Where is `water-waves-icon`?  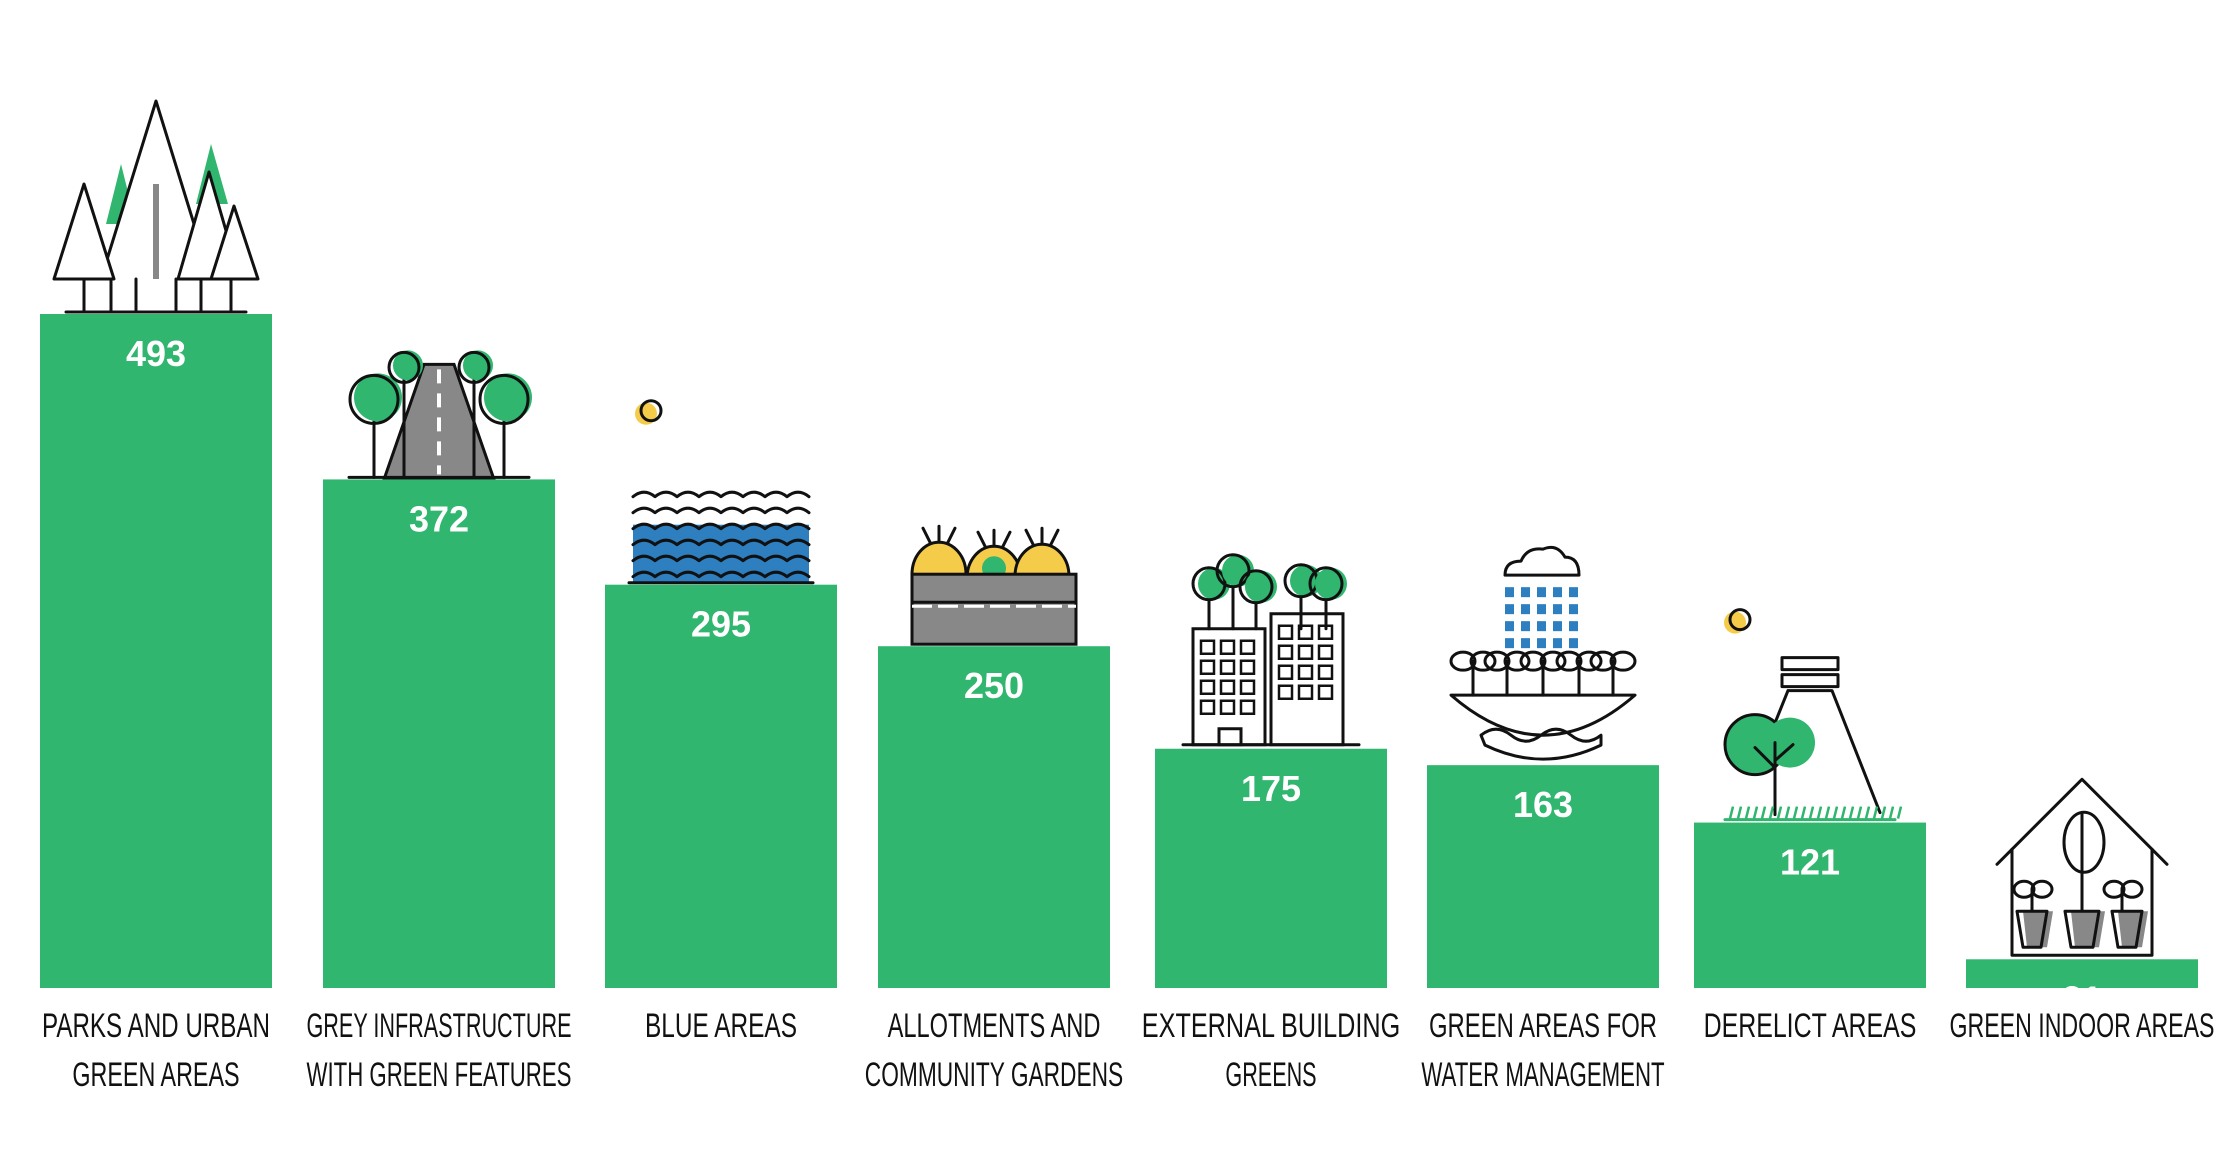
water-waves-icon is located at coordinates (721, 492).